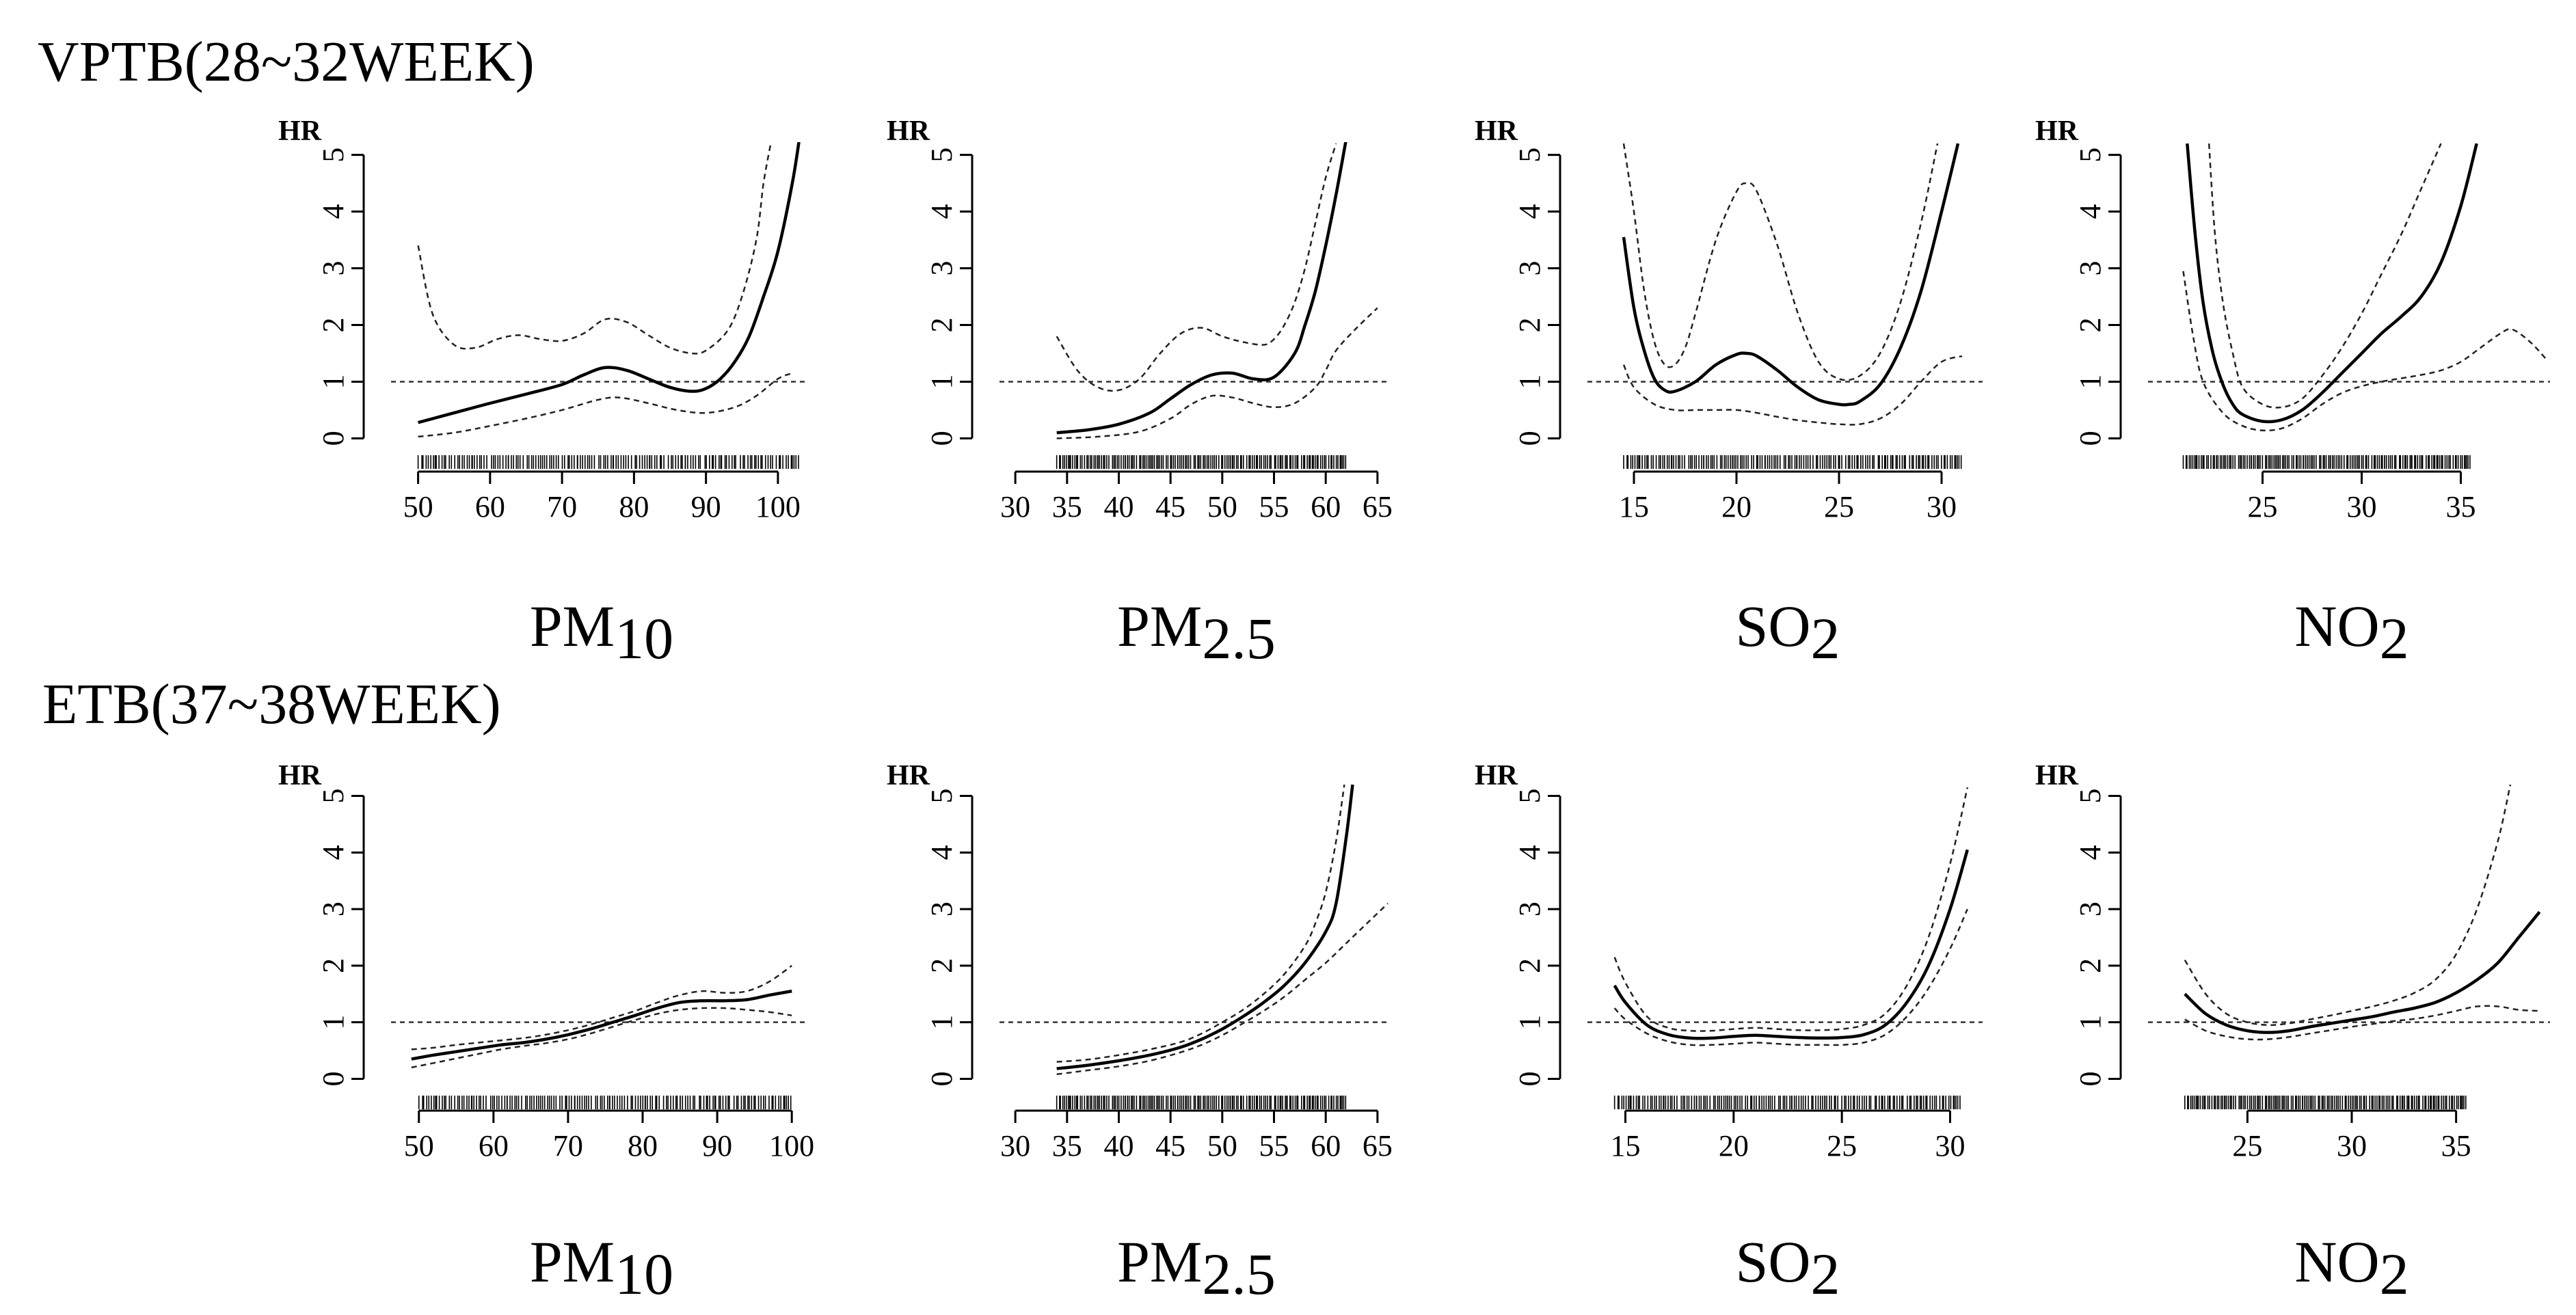 Image resolution: width=2576 pixels, height=1315 pixels. I want to click on x-tick-label: 65, so click(1378, 1146).